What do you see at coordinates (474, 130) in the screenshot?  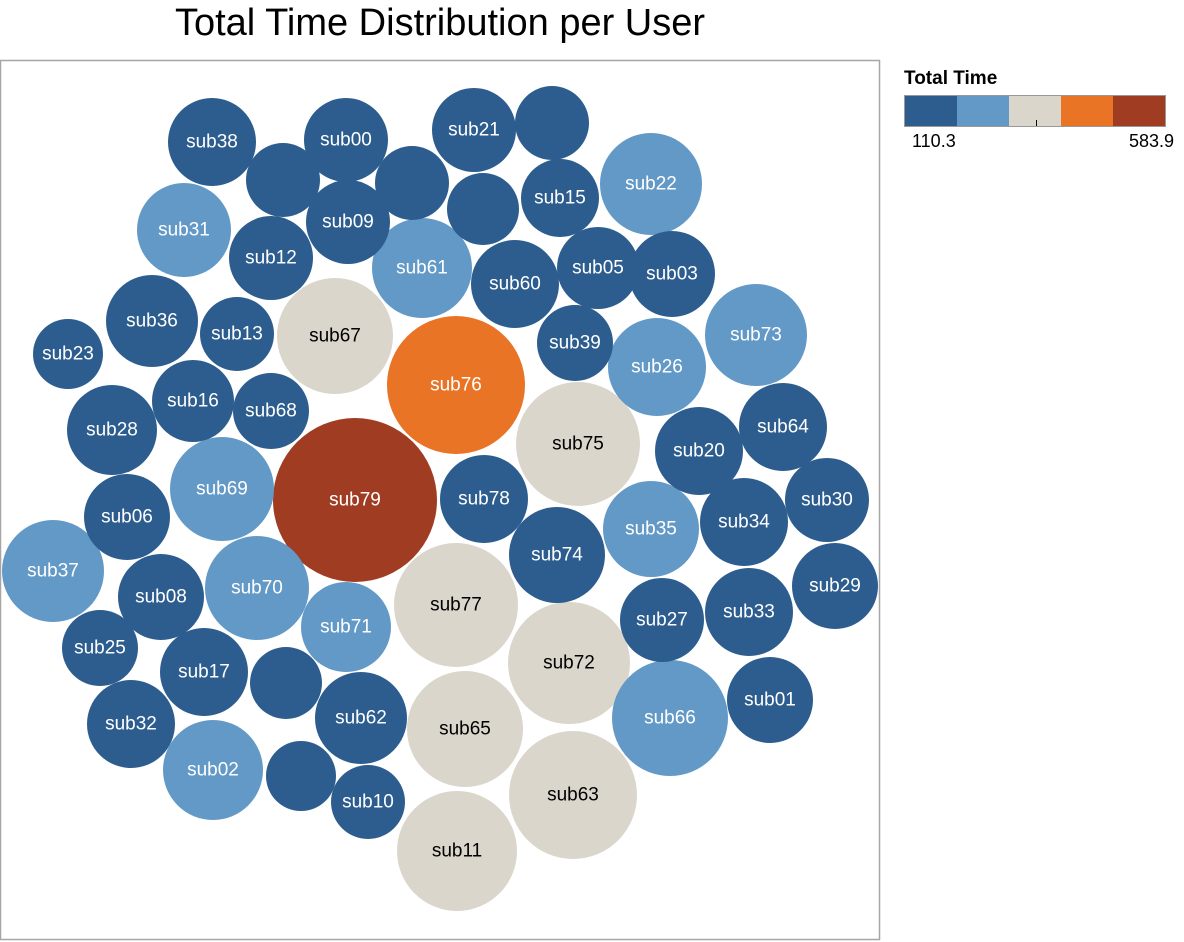 I see `bubble-sub21` at bounding box center [474, 130].